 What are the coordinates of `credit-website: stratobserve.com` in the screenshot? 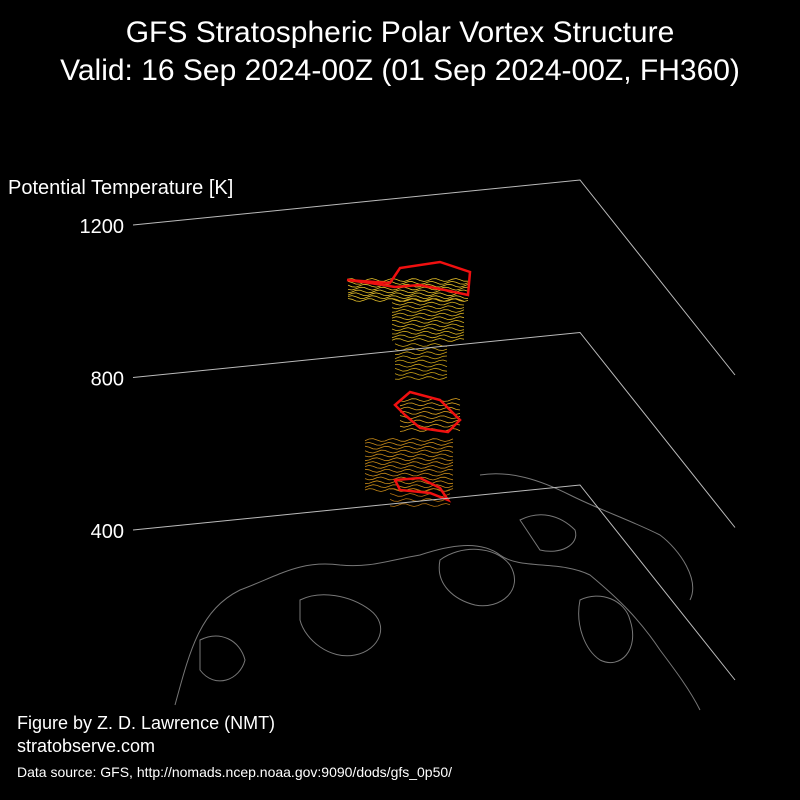 It's located at (86, 746).